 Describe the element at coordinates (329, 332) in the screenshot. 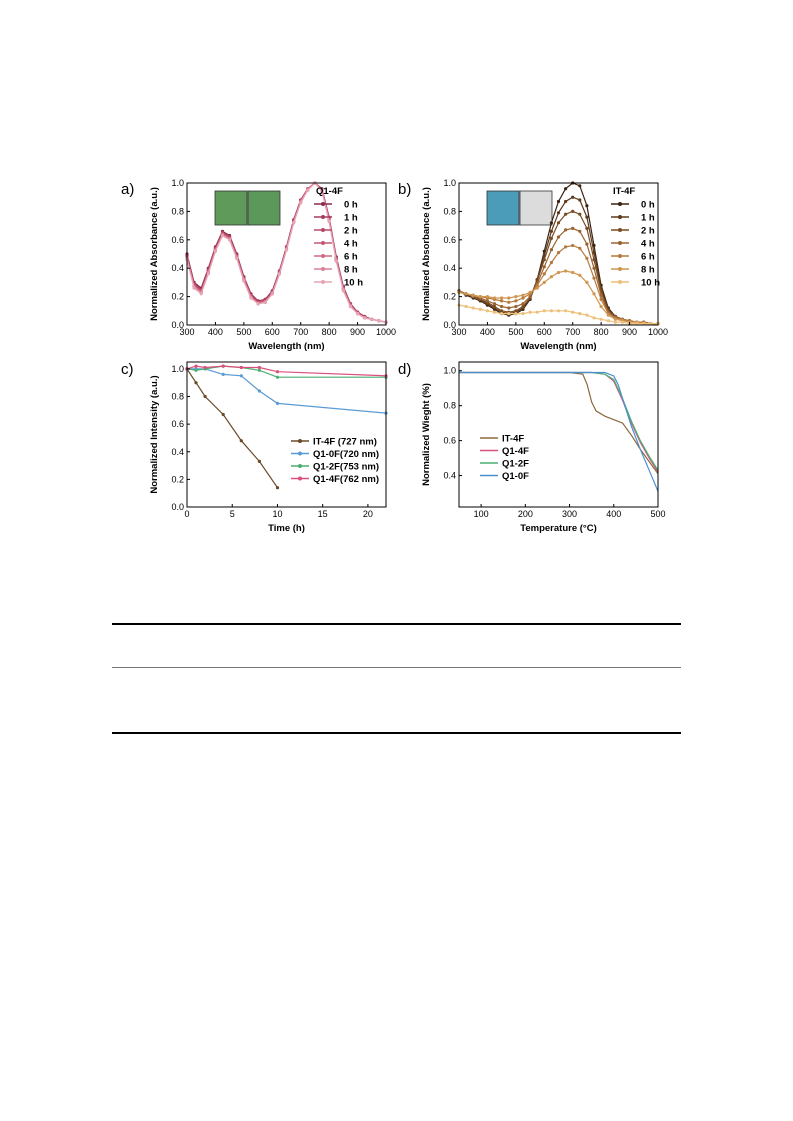

I see `x-tick-label: 800` at that location.